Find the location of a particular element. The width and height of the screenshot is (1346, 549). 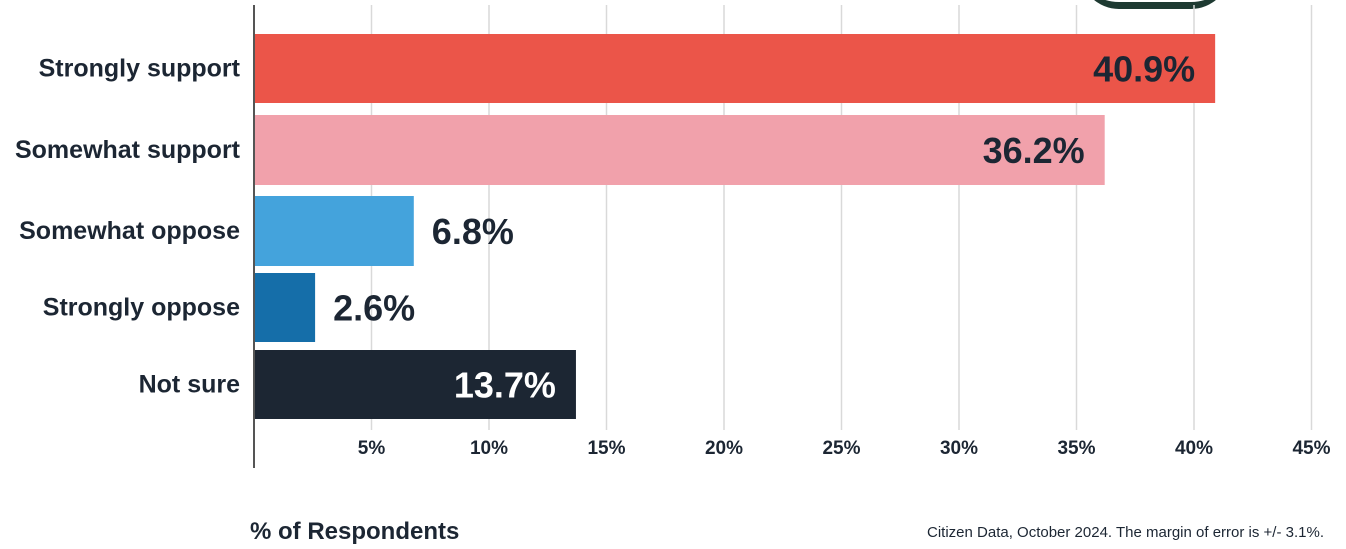

x-tick-label: 35% is located at coordinates (1076, 448).